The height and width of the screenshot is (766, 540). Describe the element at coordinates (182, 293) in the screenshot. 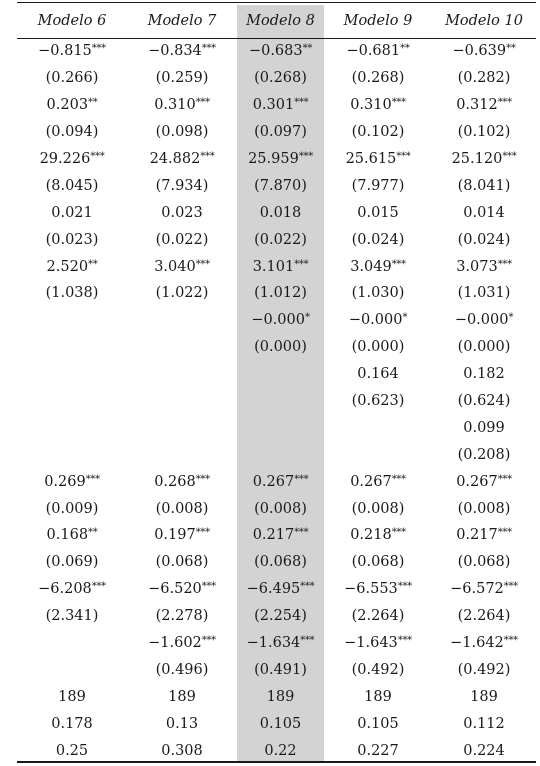

I see `cell-value: (1.022)` at that location.